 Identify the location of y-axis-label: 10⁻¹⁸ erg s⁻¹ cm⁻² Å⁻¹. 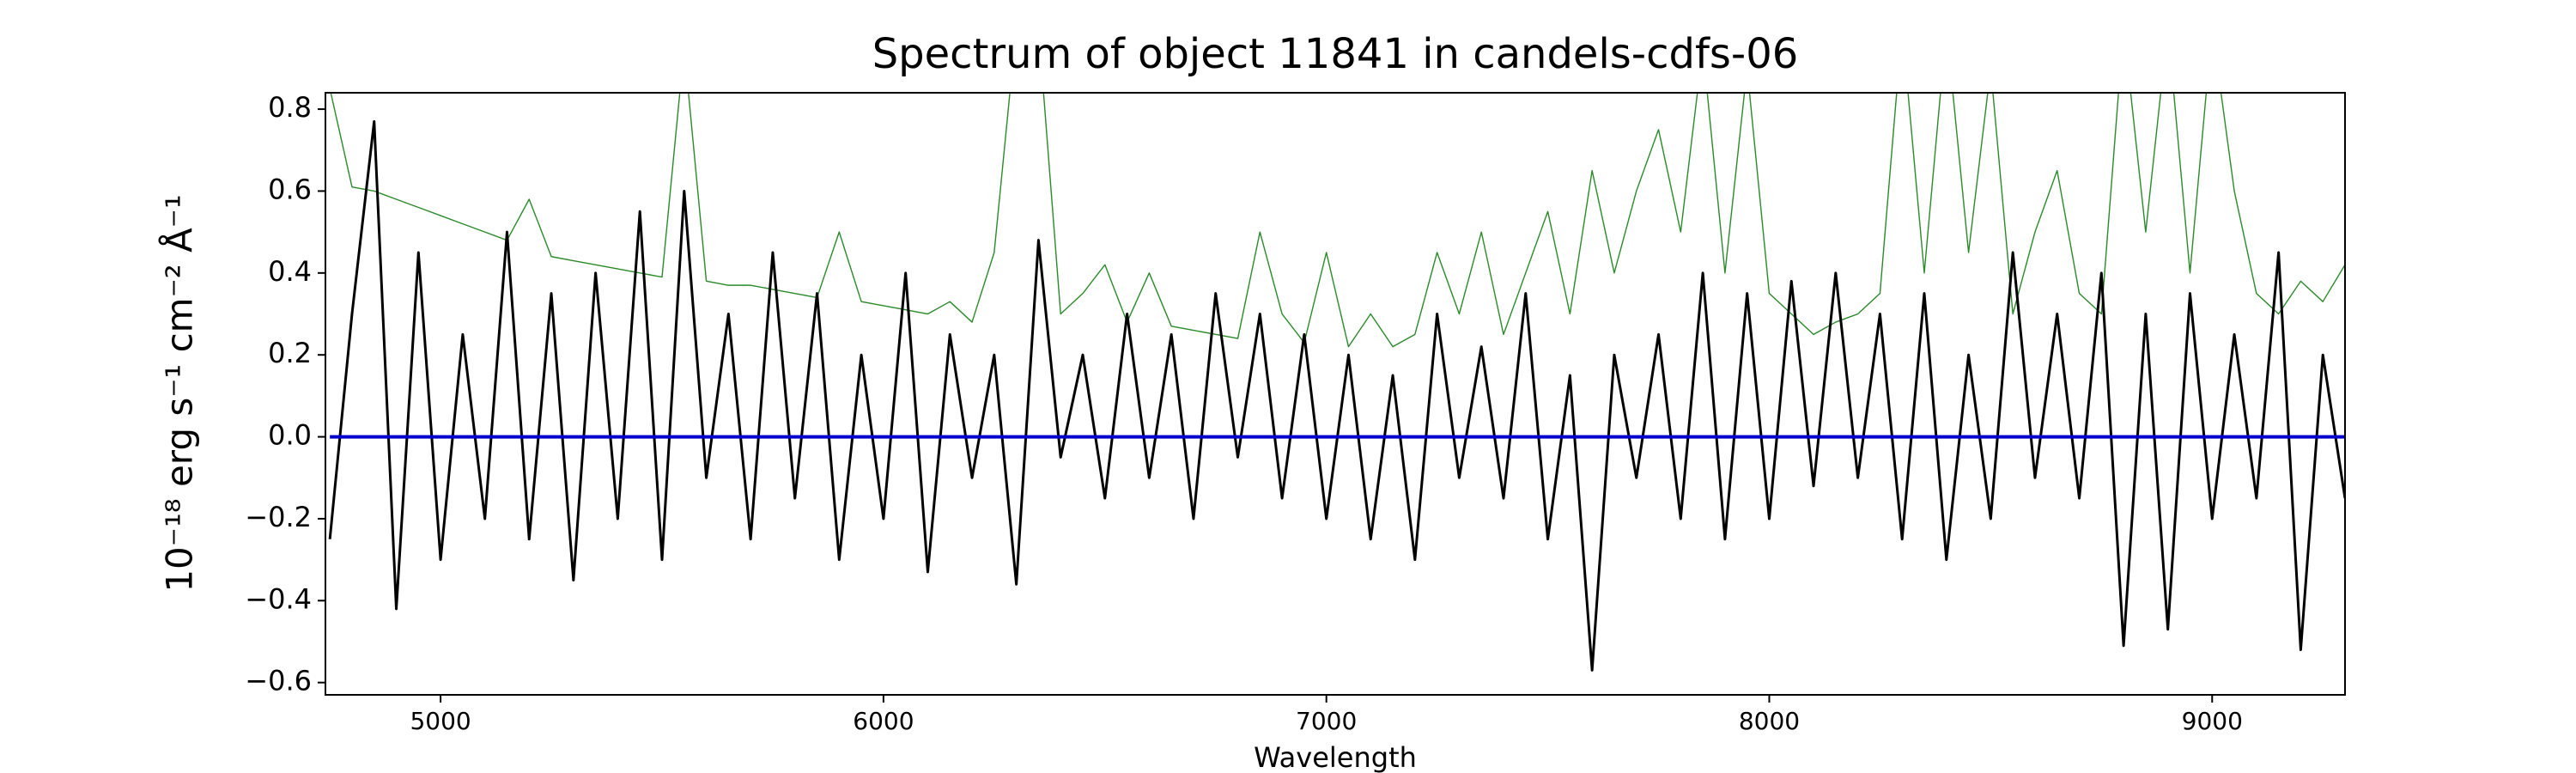
(180, 393).